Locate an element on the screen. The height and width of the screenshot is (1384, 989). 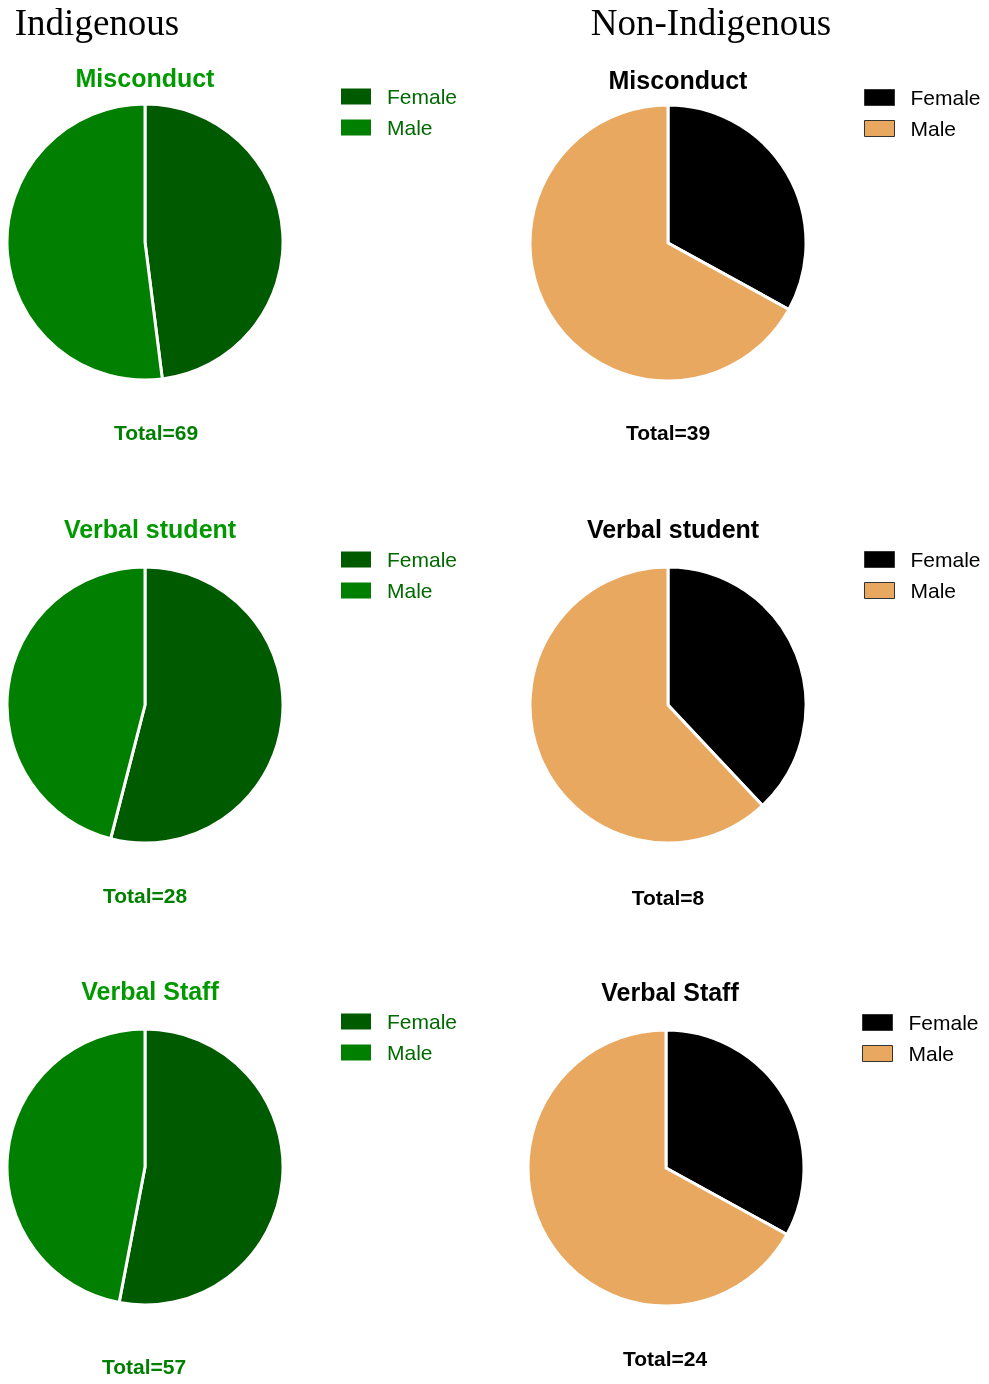
text: Total=24 is located at coordinates (665, 1358).